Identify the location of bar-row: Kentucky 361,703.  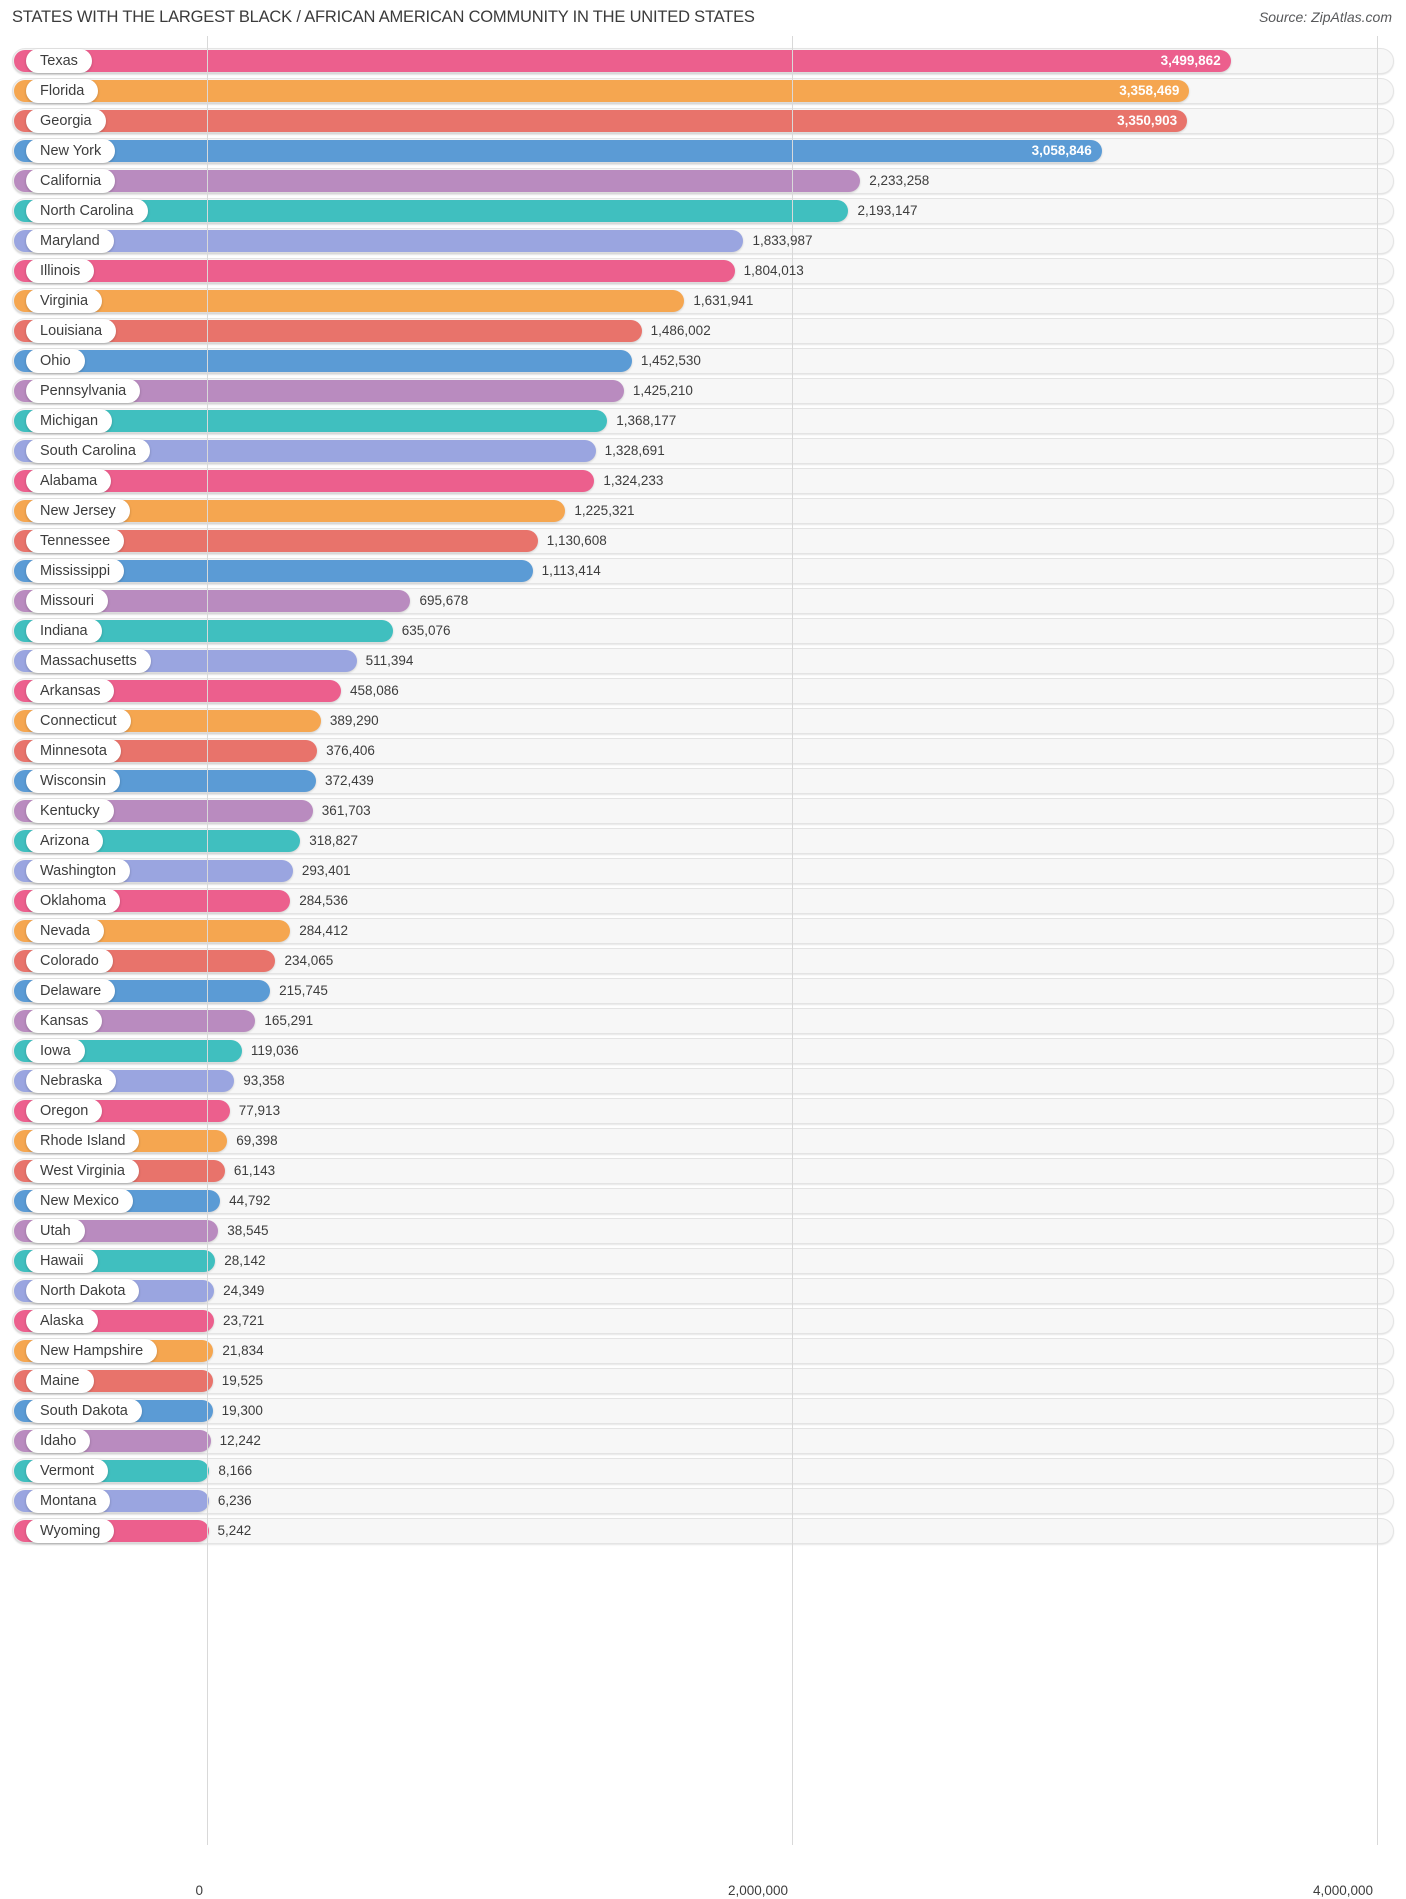
(703, 811).